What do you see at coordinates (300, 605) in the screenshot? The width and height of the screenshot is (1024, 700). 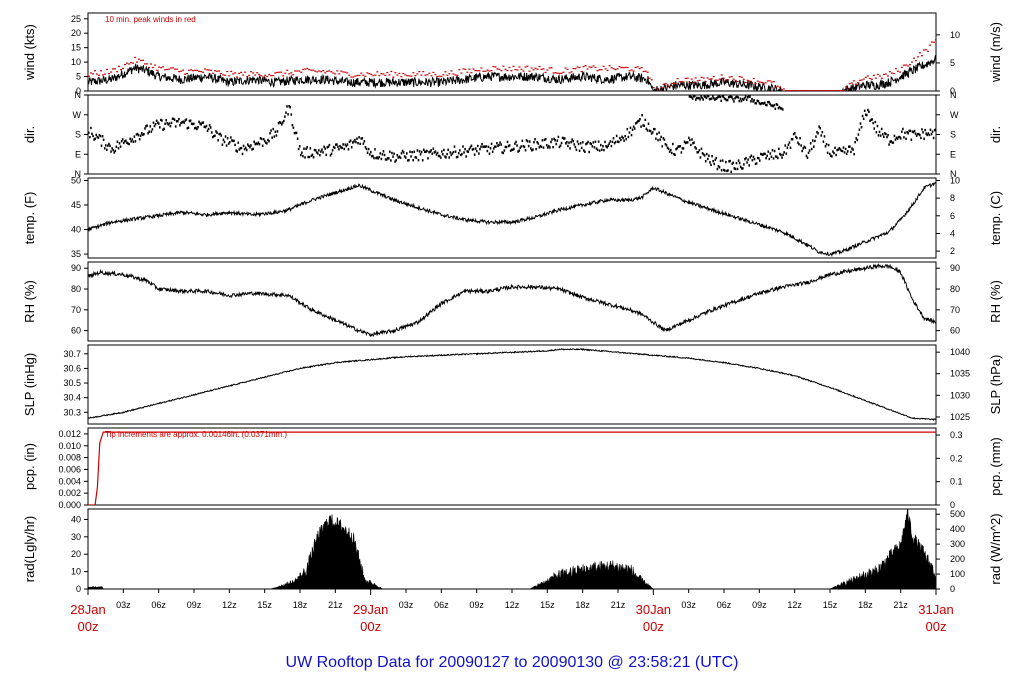 I see `hour-tick-label: 18z` at bounding box center [300, 605].